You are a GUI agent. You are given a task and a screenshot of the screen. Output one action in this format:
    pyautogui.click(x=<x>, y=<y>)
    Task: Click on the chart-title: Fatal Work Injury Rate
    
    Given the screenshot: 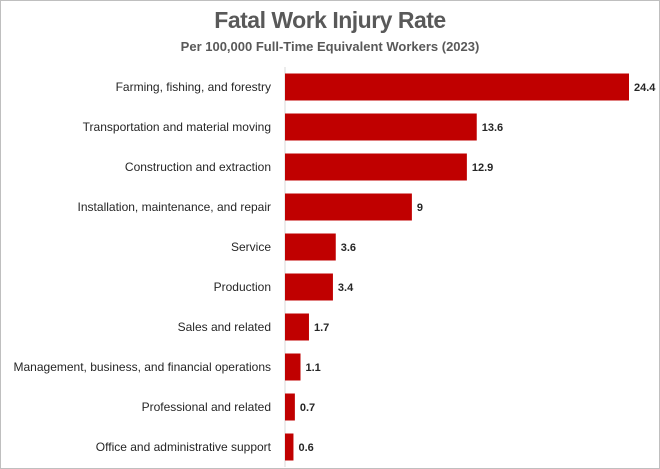 What is the action you would take?
    pyautogui.click(x=330, y=20)
    